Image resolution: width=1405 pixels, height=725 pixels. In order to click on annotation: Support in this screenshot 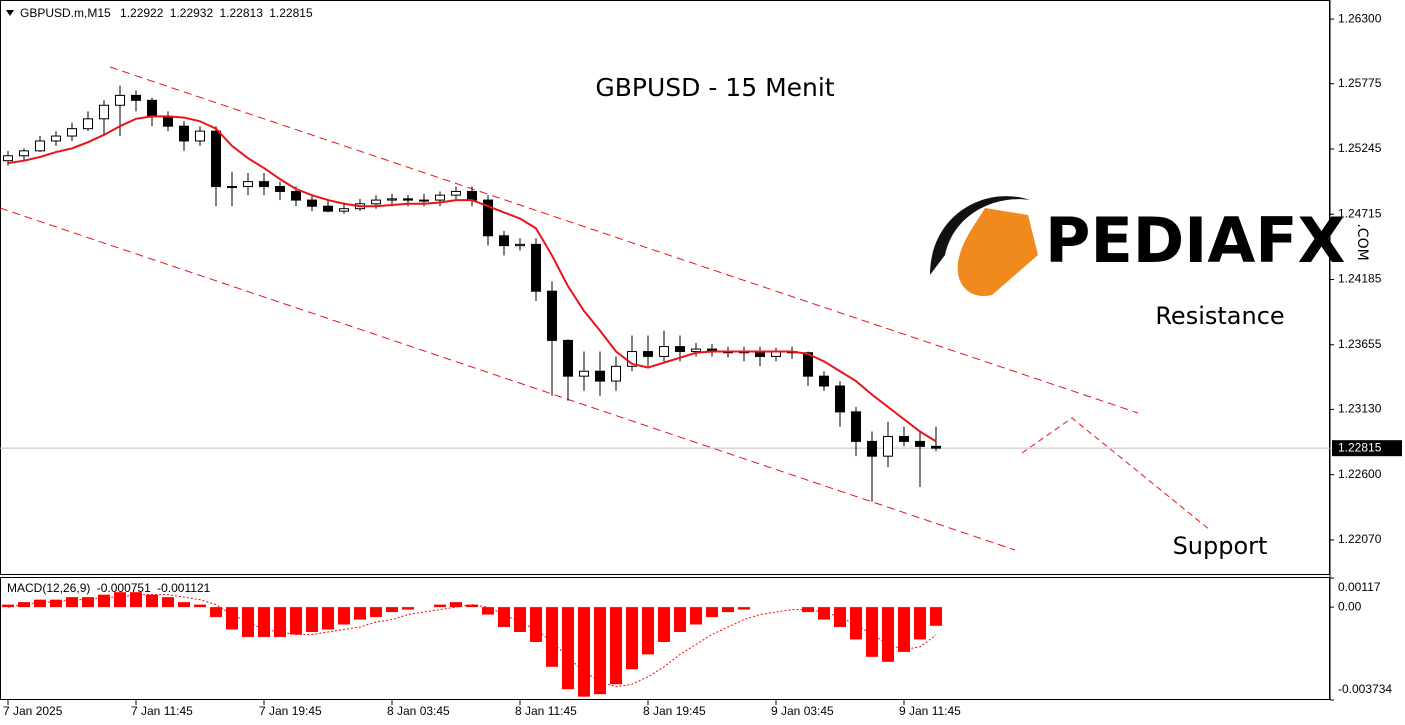, I will do `click(1220, 546)`.